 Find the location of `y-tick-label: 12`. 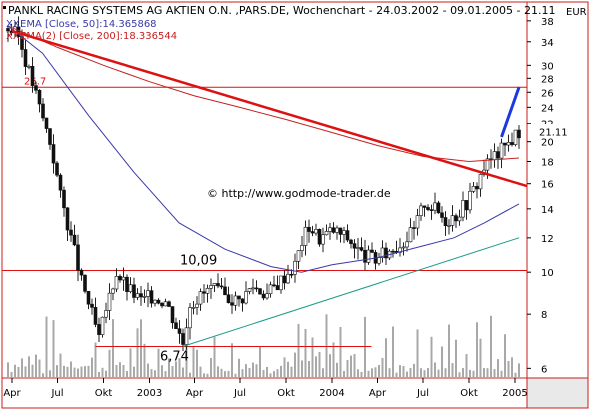

y-tick-label: 12 is located at coordinates (547, 239).